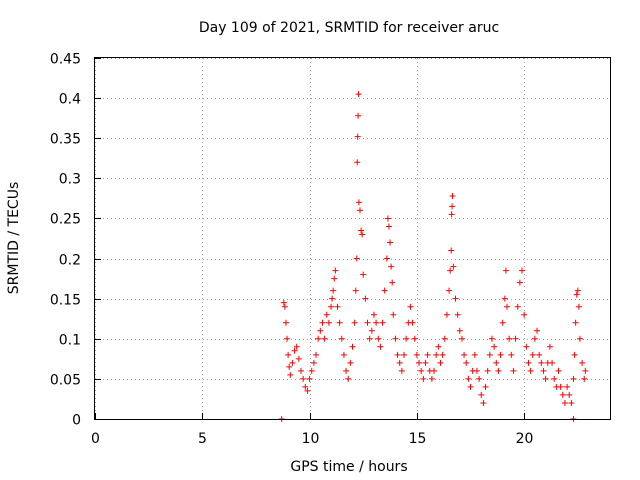 This screenshot has width=640, height=480. I want to click on y-tick-label: 0.45, so click(65, 60).